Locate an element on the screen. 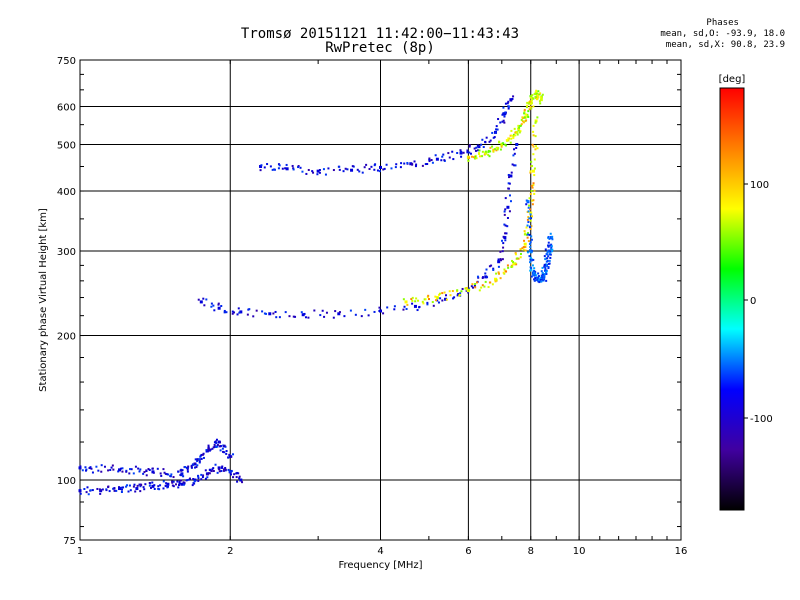 This screenshot has width=800, height=600. data-point is located at coordinates (415, 306).